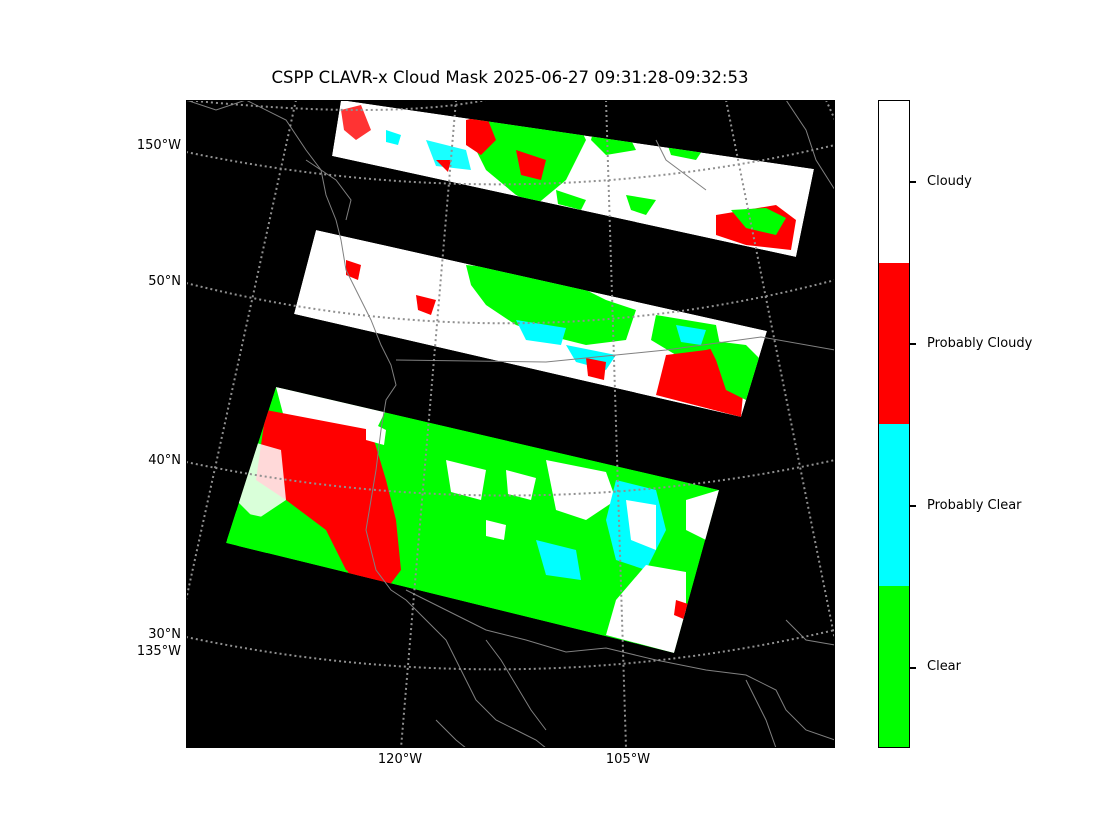  Describe the element at coordinates (472, 520) in the screenshot. I see `swath-south` at that location.